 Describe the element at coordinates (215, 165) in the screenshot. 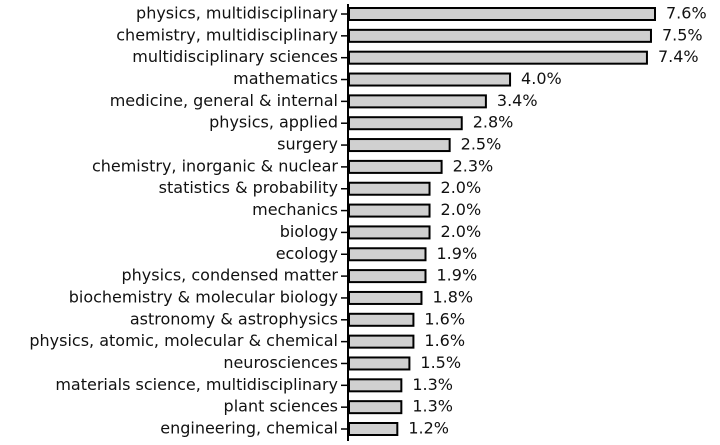

I see `y-tick-label: chemistry, inorganic & nuclear` at that location.